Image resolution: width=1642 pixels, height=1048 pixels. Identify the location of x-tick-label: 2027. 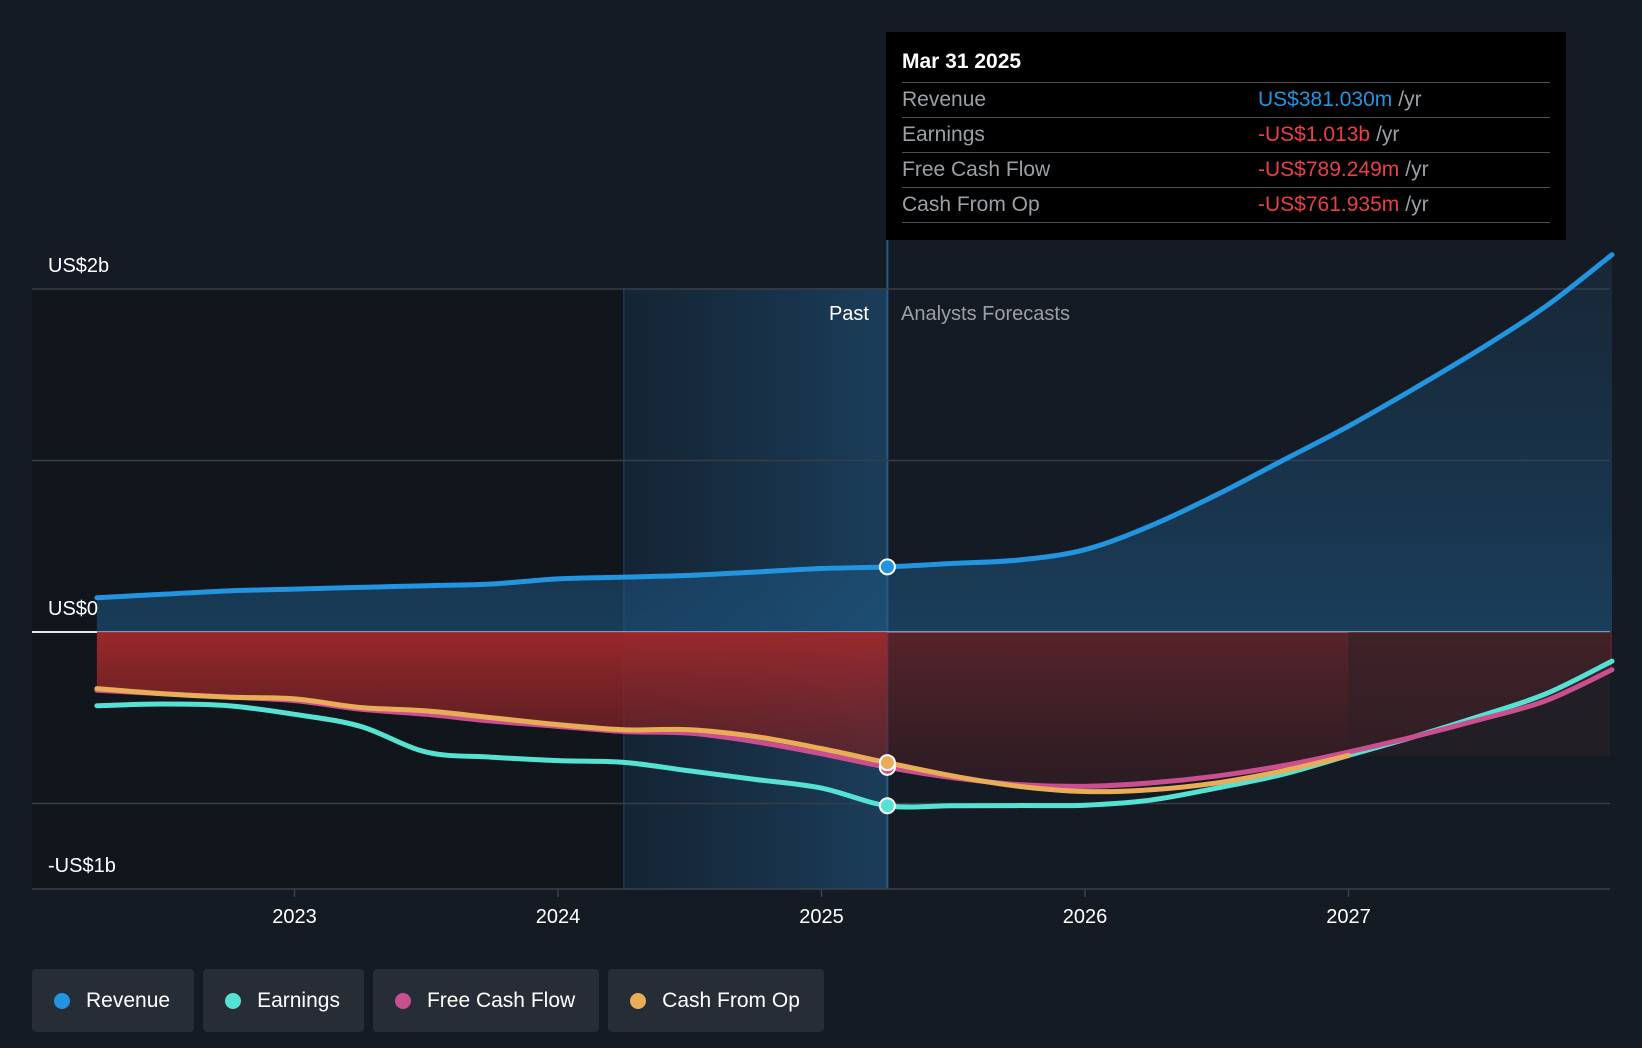
(1348, 917).